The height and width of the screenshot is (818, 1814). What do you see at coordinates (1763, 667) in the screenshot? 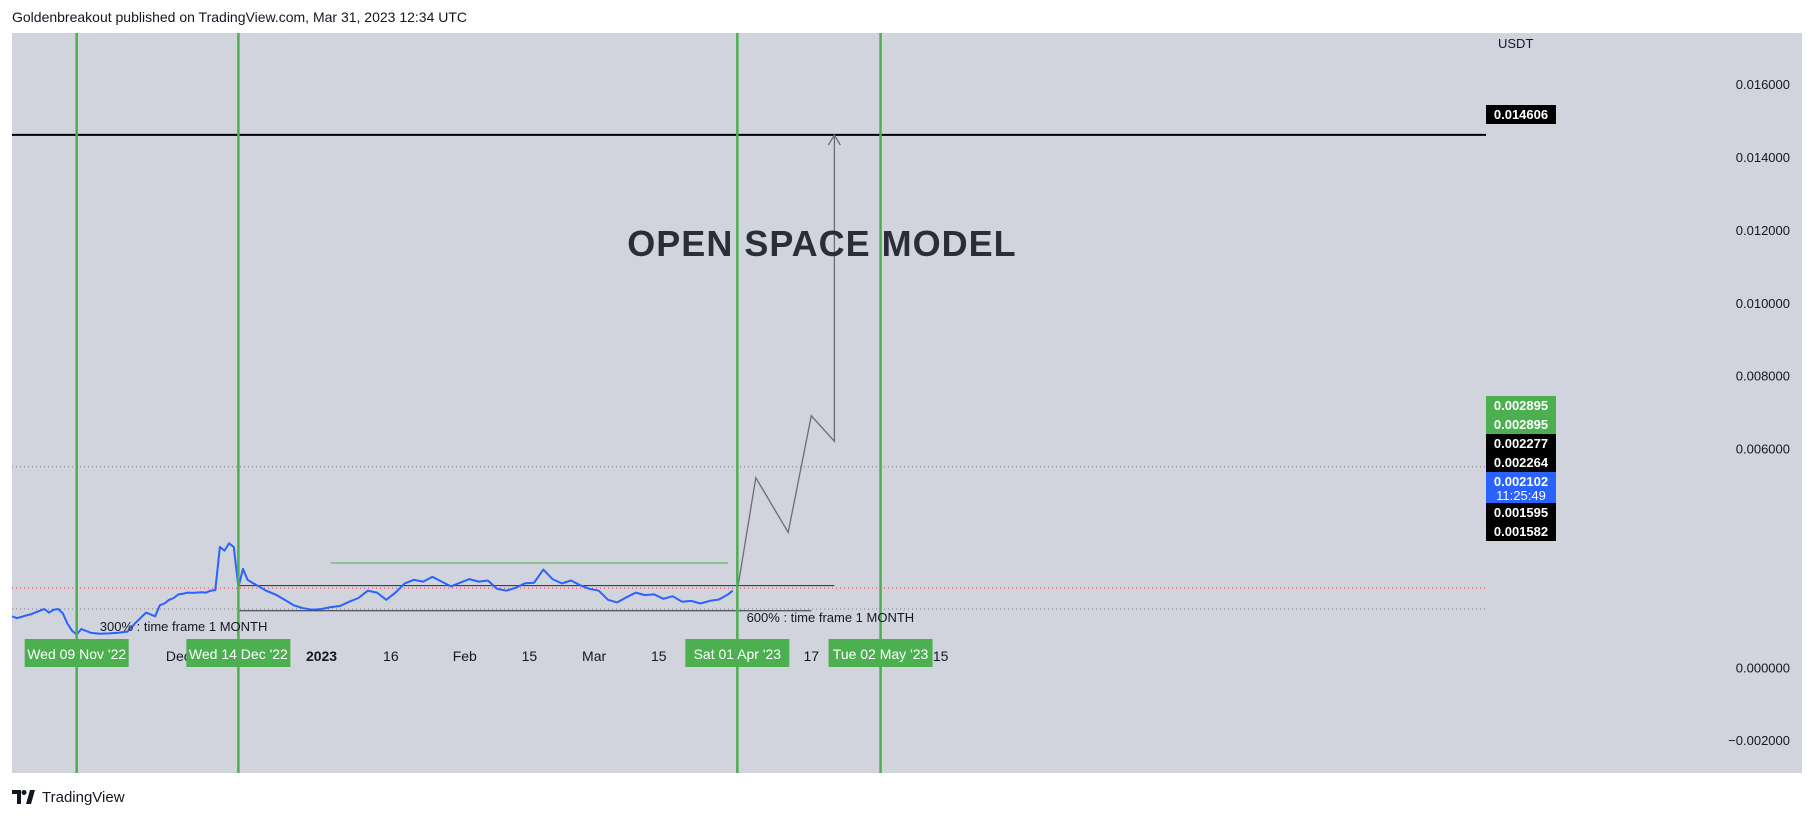
I see `y-tick-label: 0.000000` at bounding box center [1763, 667].